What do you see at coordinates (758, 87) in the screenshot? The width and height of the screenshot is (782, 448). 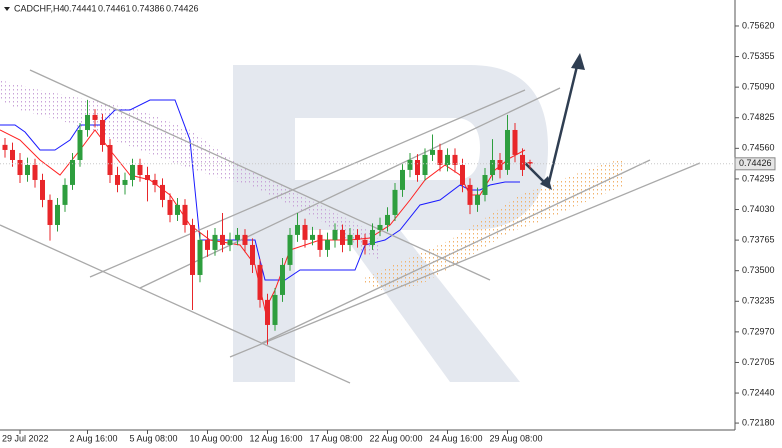 I see `y-tick-label: 0.75090` at bounding box center [758, 87].